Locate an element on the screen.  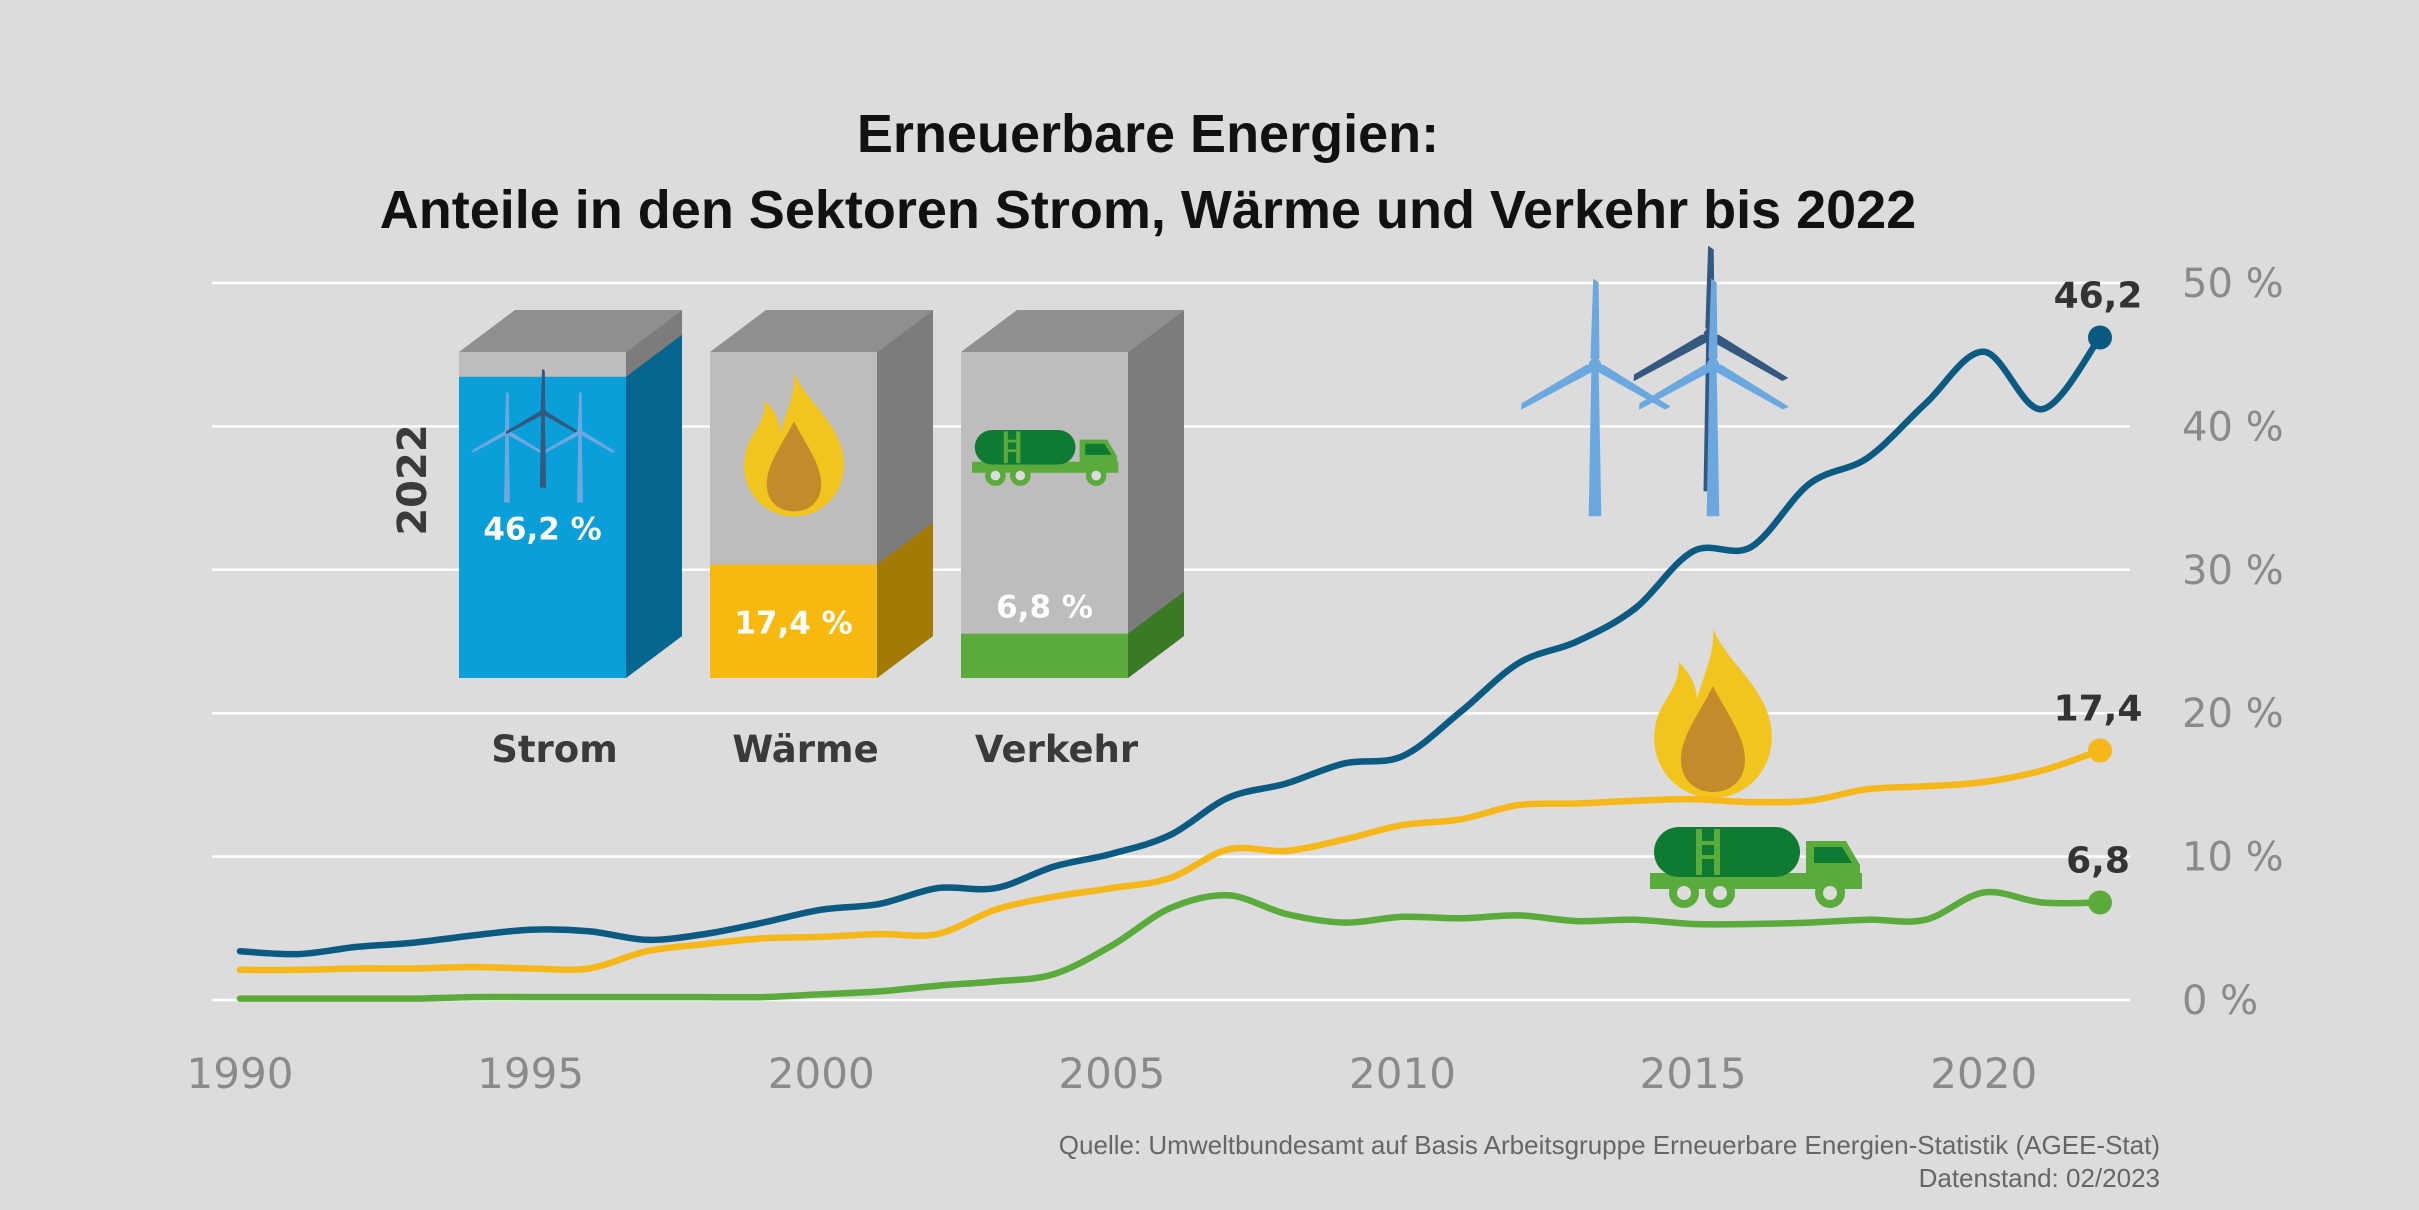
inset-bar-verkehr: 6,8 % Verkehr is located at coordinates (1072, 540).